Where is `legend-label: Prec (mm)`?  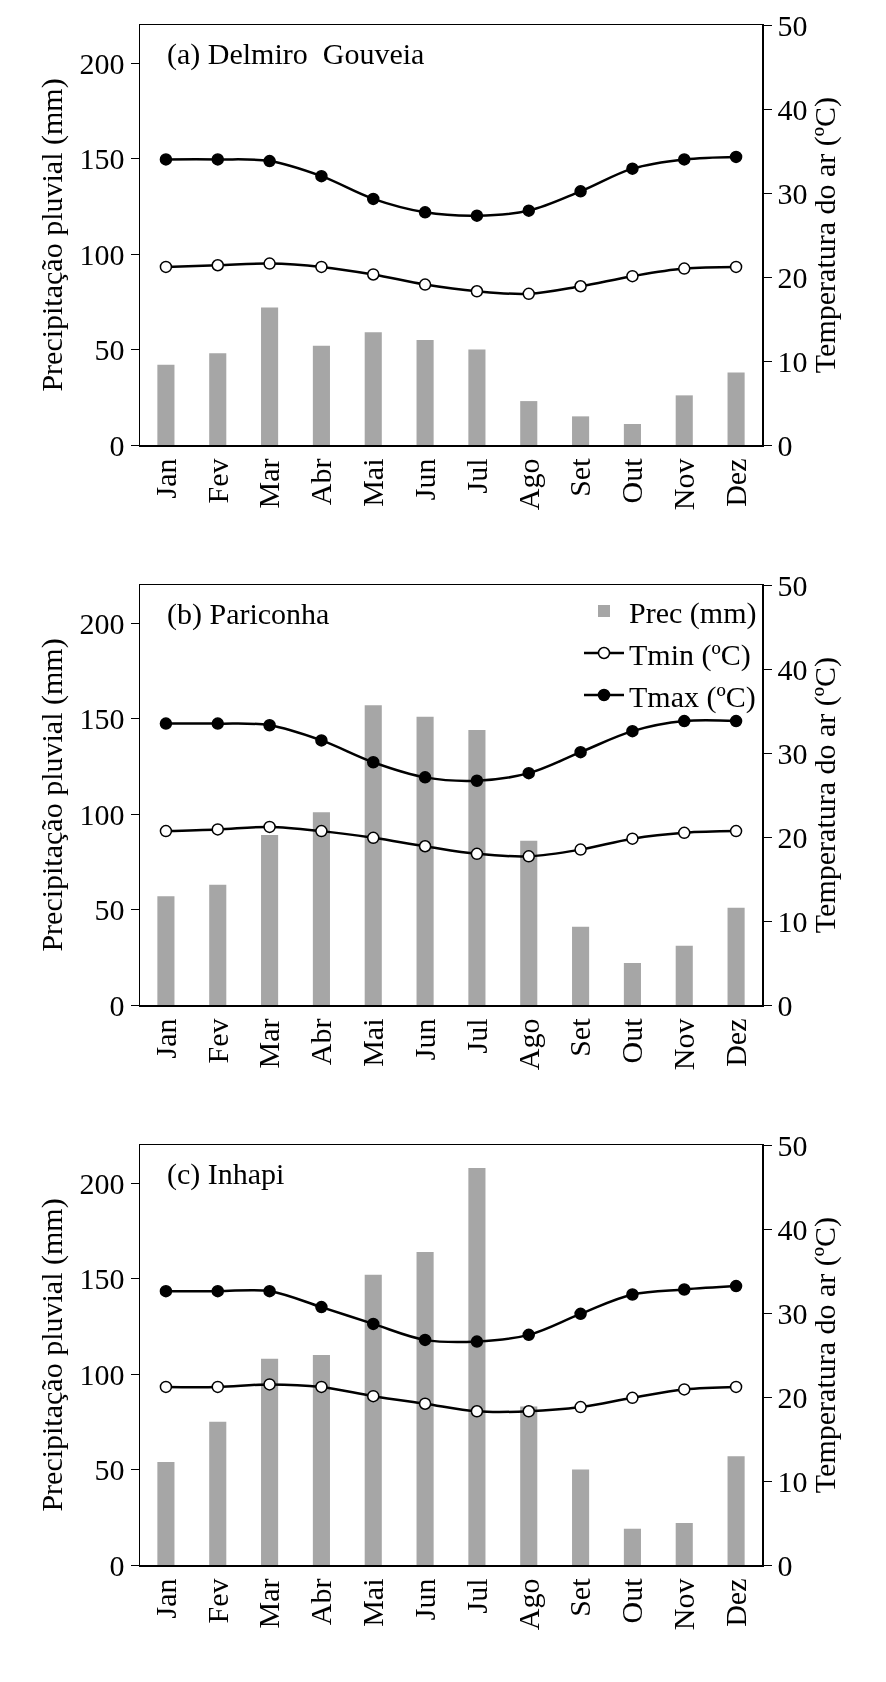 legend-label: Prec (mm) is located at coordinates (693, 612).